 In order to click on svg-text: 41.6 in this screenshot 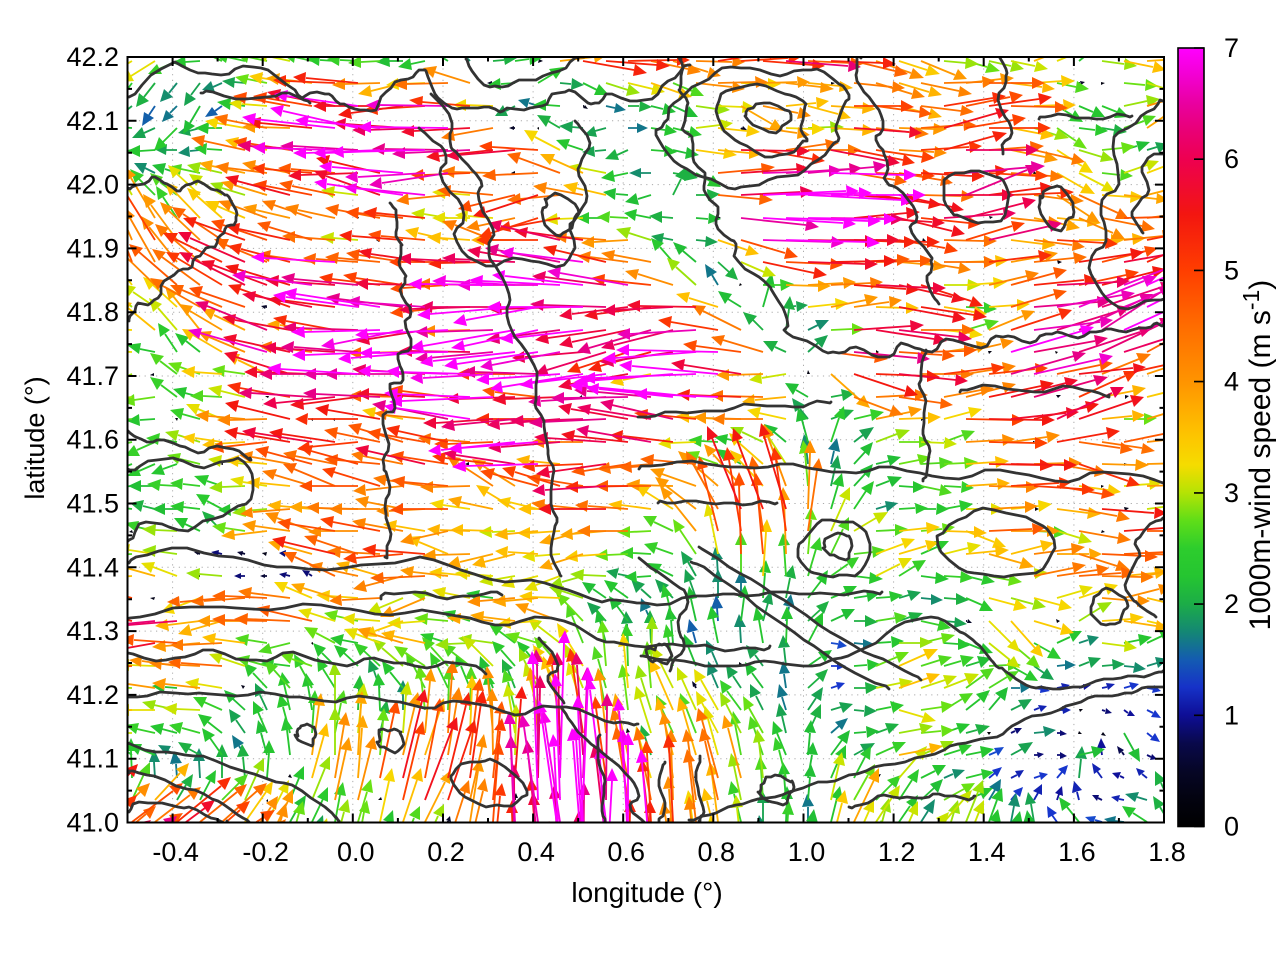, I will do `click(92, 440)`.